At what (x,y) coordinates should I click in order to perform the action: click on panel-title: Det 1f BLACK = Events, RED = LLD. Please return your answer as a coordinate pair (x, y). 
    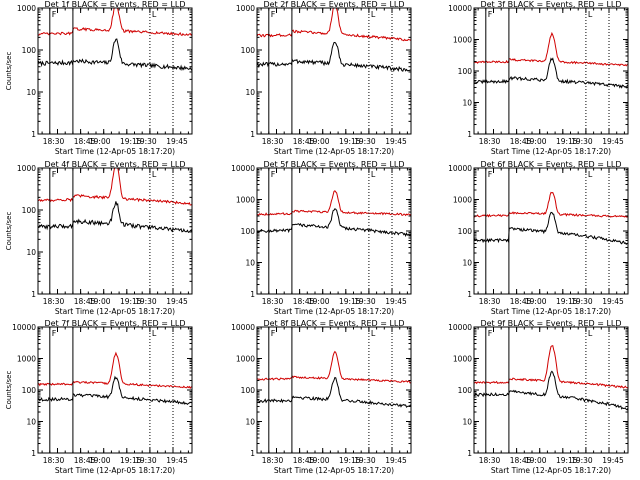
    Looking at the image, I should click on (114, 4).